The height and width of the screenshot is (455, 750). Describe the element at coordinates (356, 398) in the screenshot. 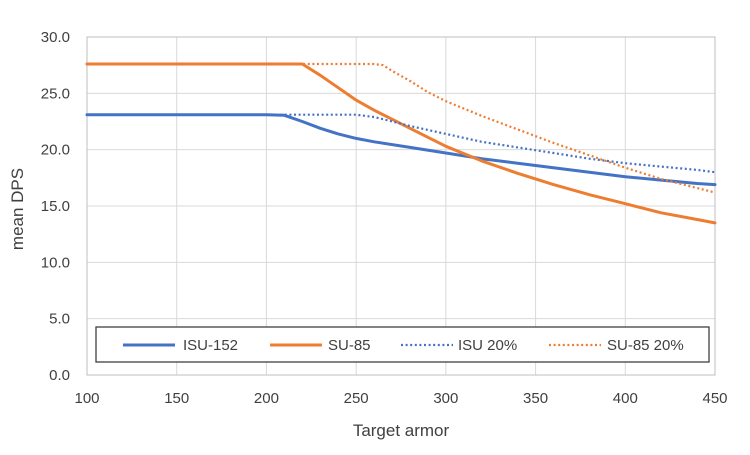

I see `x-tick-label: 250` at that location.